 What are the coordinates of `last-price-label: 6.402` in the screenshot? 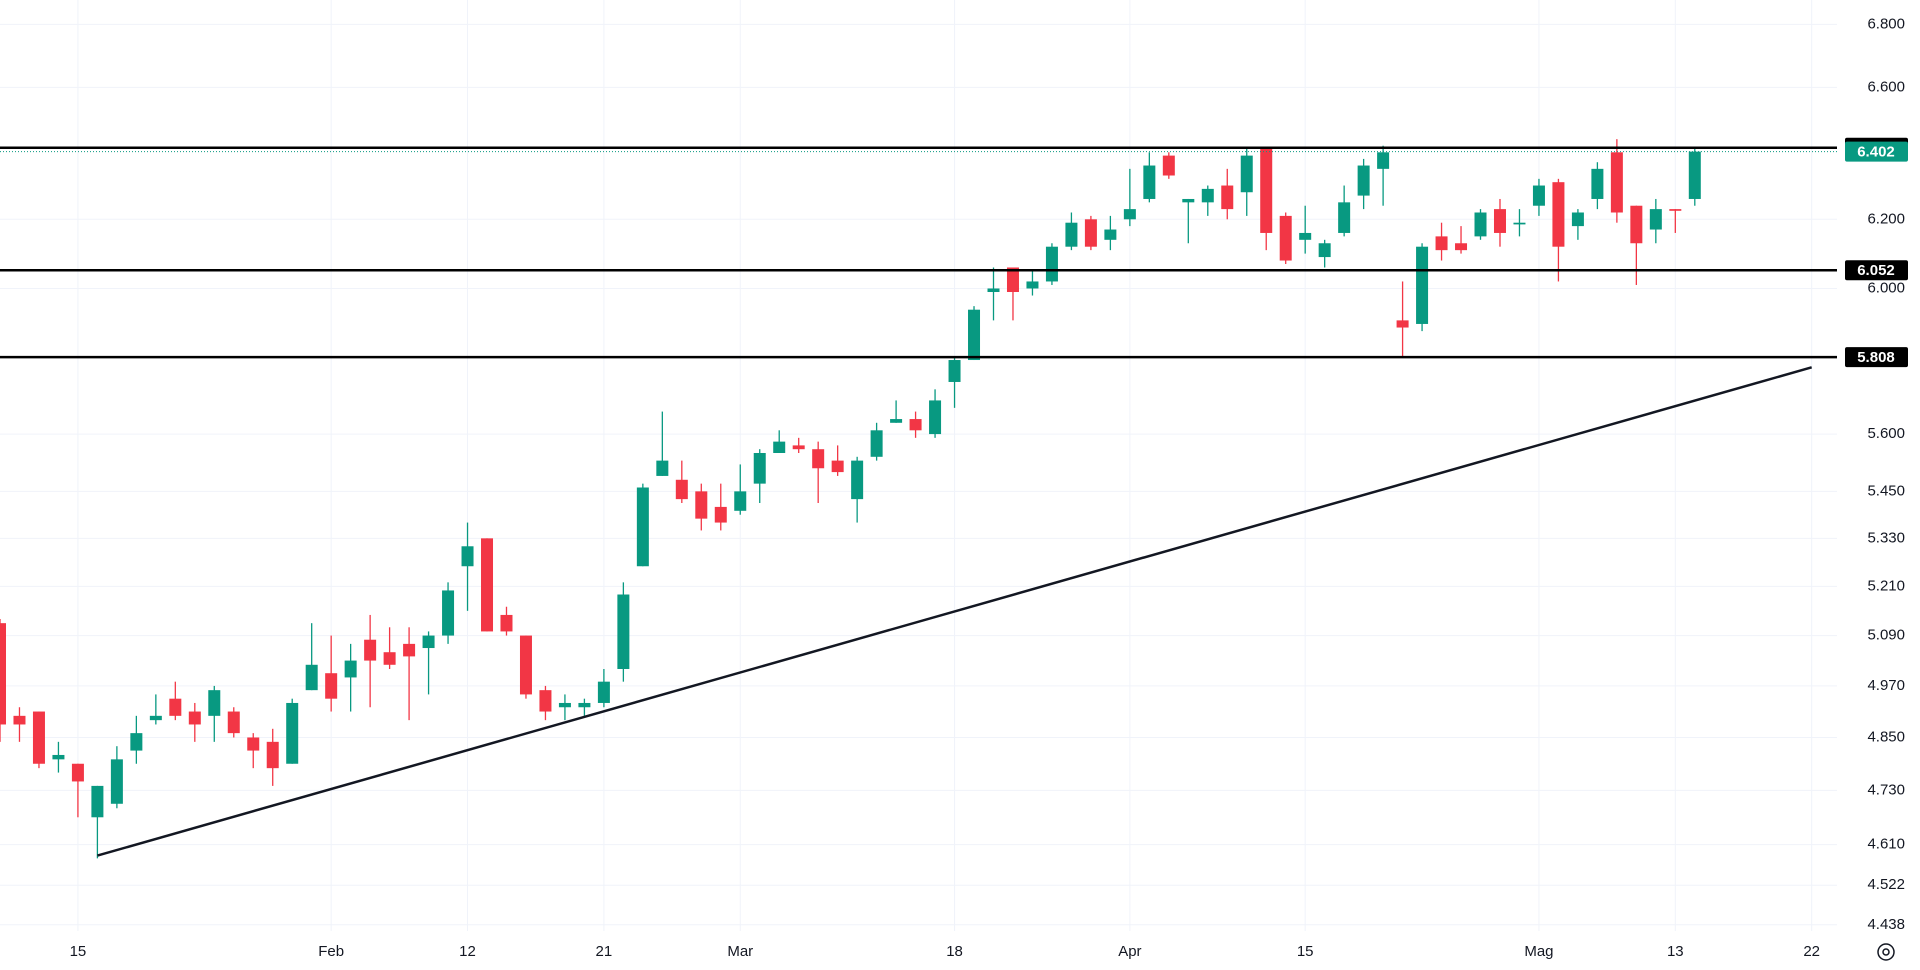 It's located at (1876, 152).